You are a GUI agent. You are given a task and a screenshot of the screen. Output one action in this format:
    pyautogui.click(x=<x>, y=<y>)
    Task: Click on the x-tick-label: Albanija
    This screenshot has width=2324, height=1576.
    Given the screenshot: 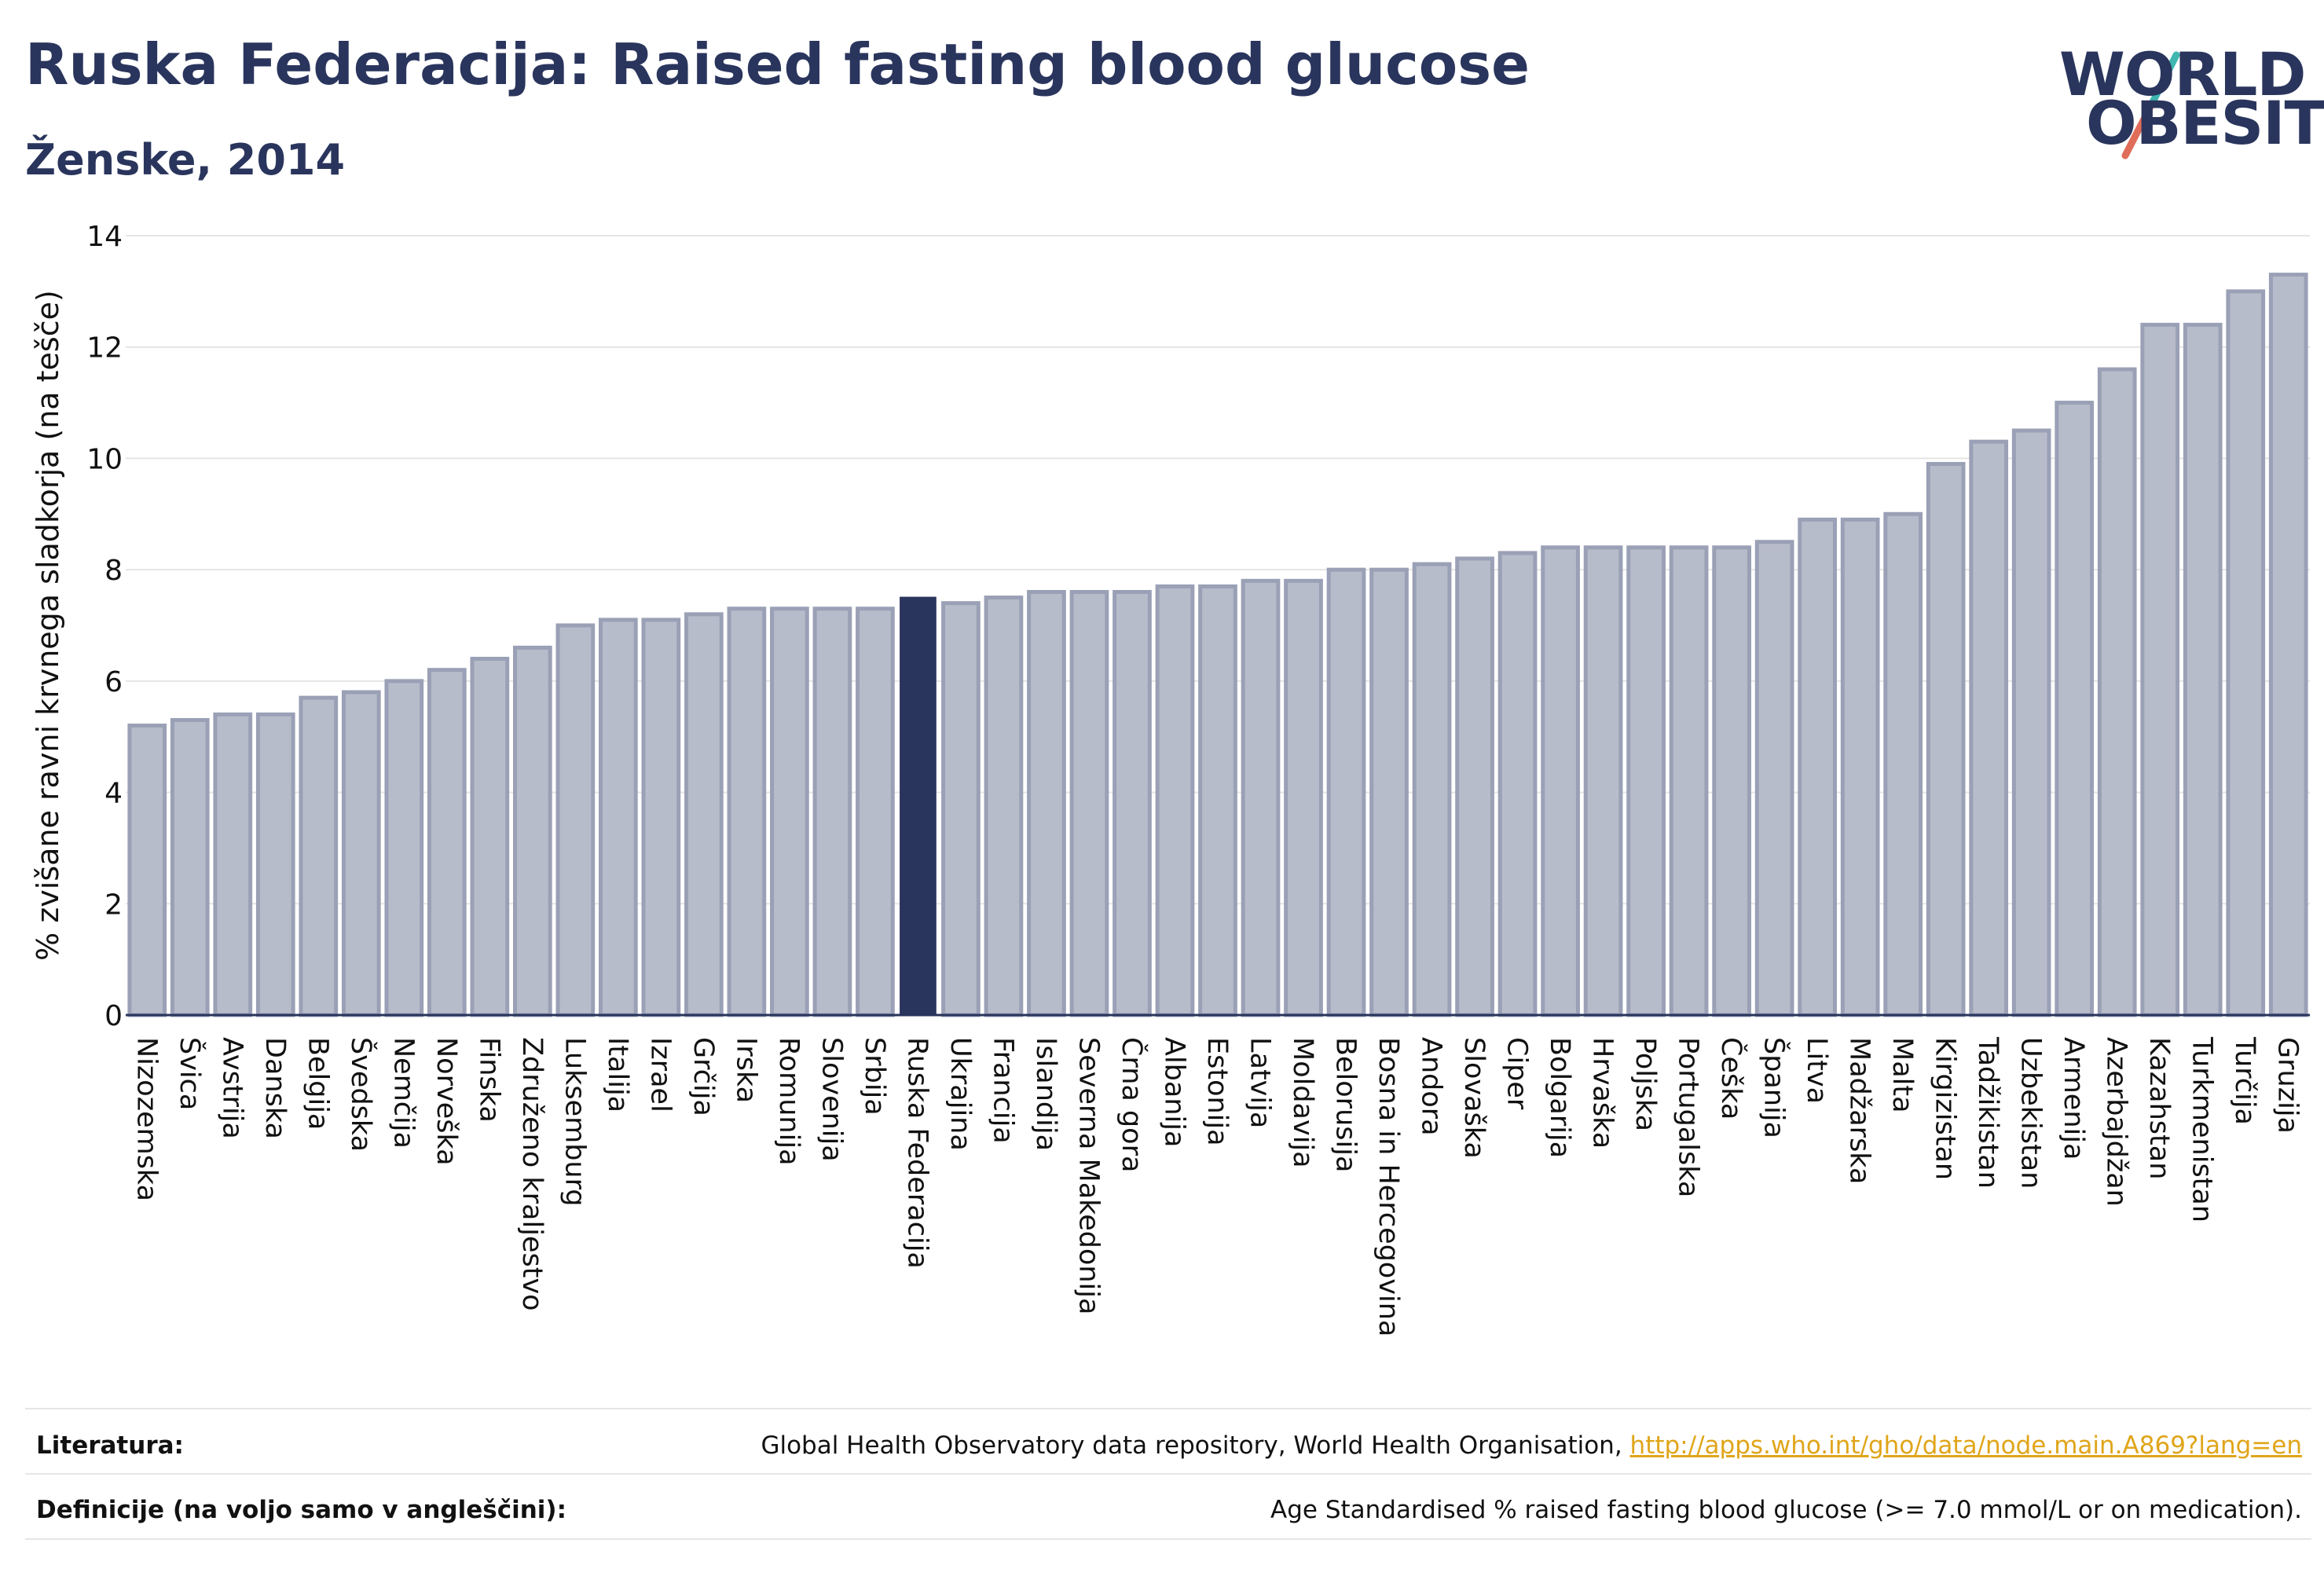 What is the action you would take?
    pyautogui.click(x=1173, y=1092)
    